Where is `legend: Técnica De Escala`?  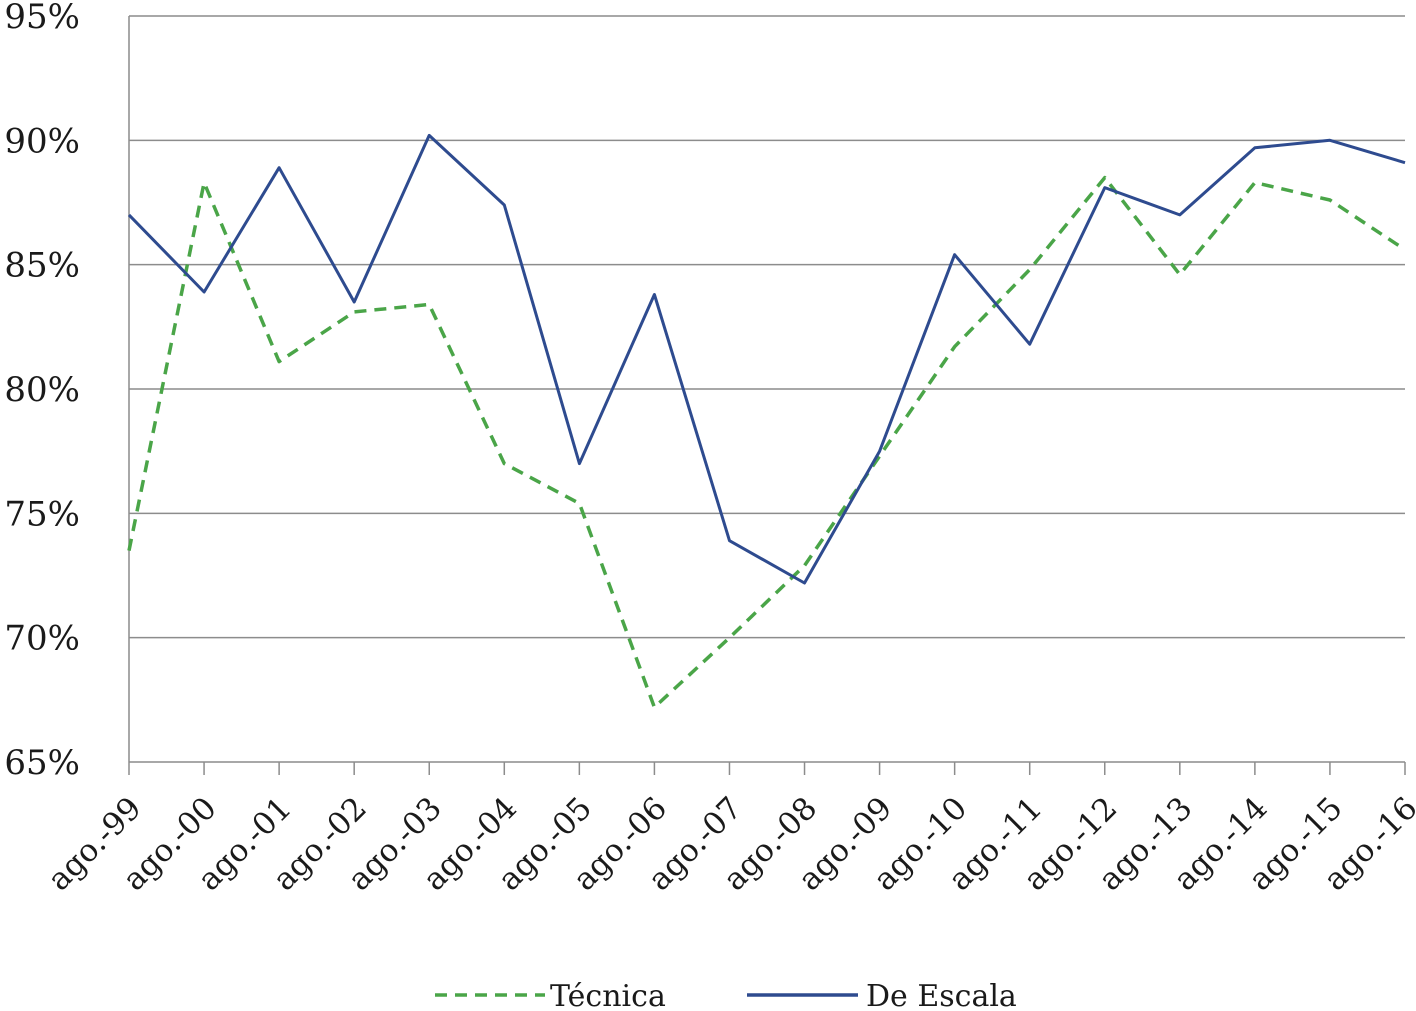
legend: Técnica De Escala is located at coordinates (726, 995).